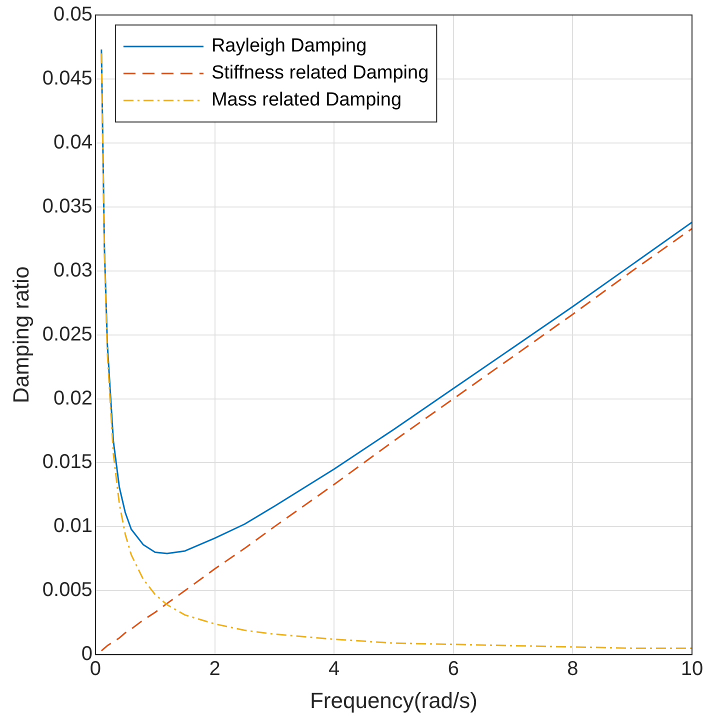 Image resolution: width=712 pixels, height=724 pixels. What do you see at coordinates (21, 335) in the screenshot?
I see `y-axis-title: Damping ratio` at bounding box center [21, 335].